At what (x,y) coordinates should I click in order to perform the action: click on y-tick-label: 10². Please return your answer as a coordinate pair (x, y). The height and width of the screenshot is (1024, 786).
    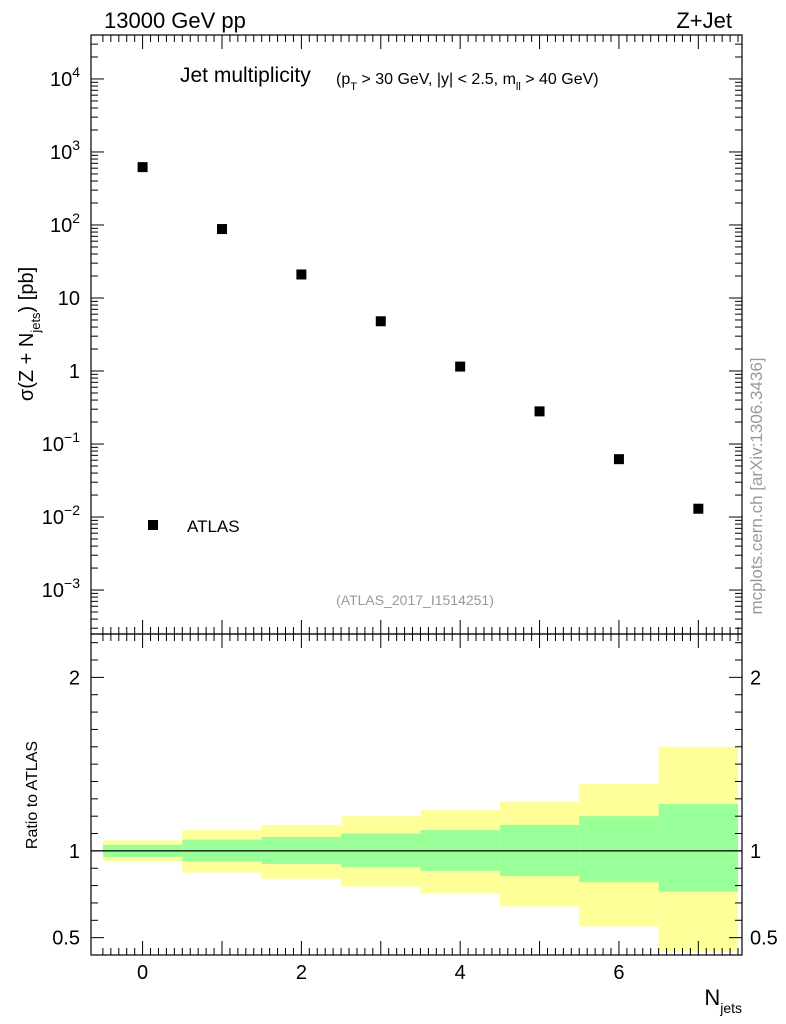
    Looking at the image, I should click on (65, 223).